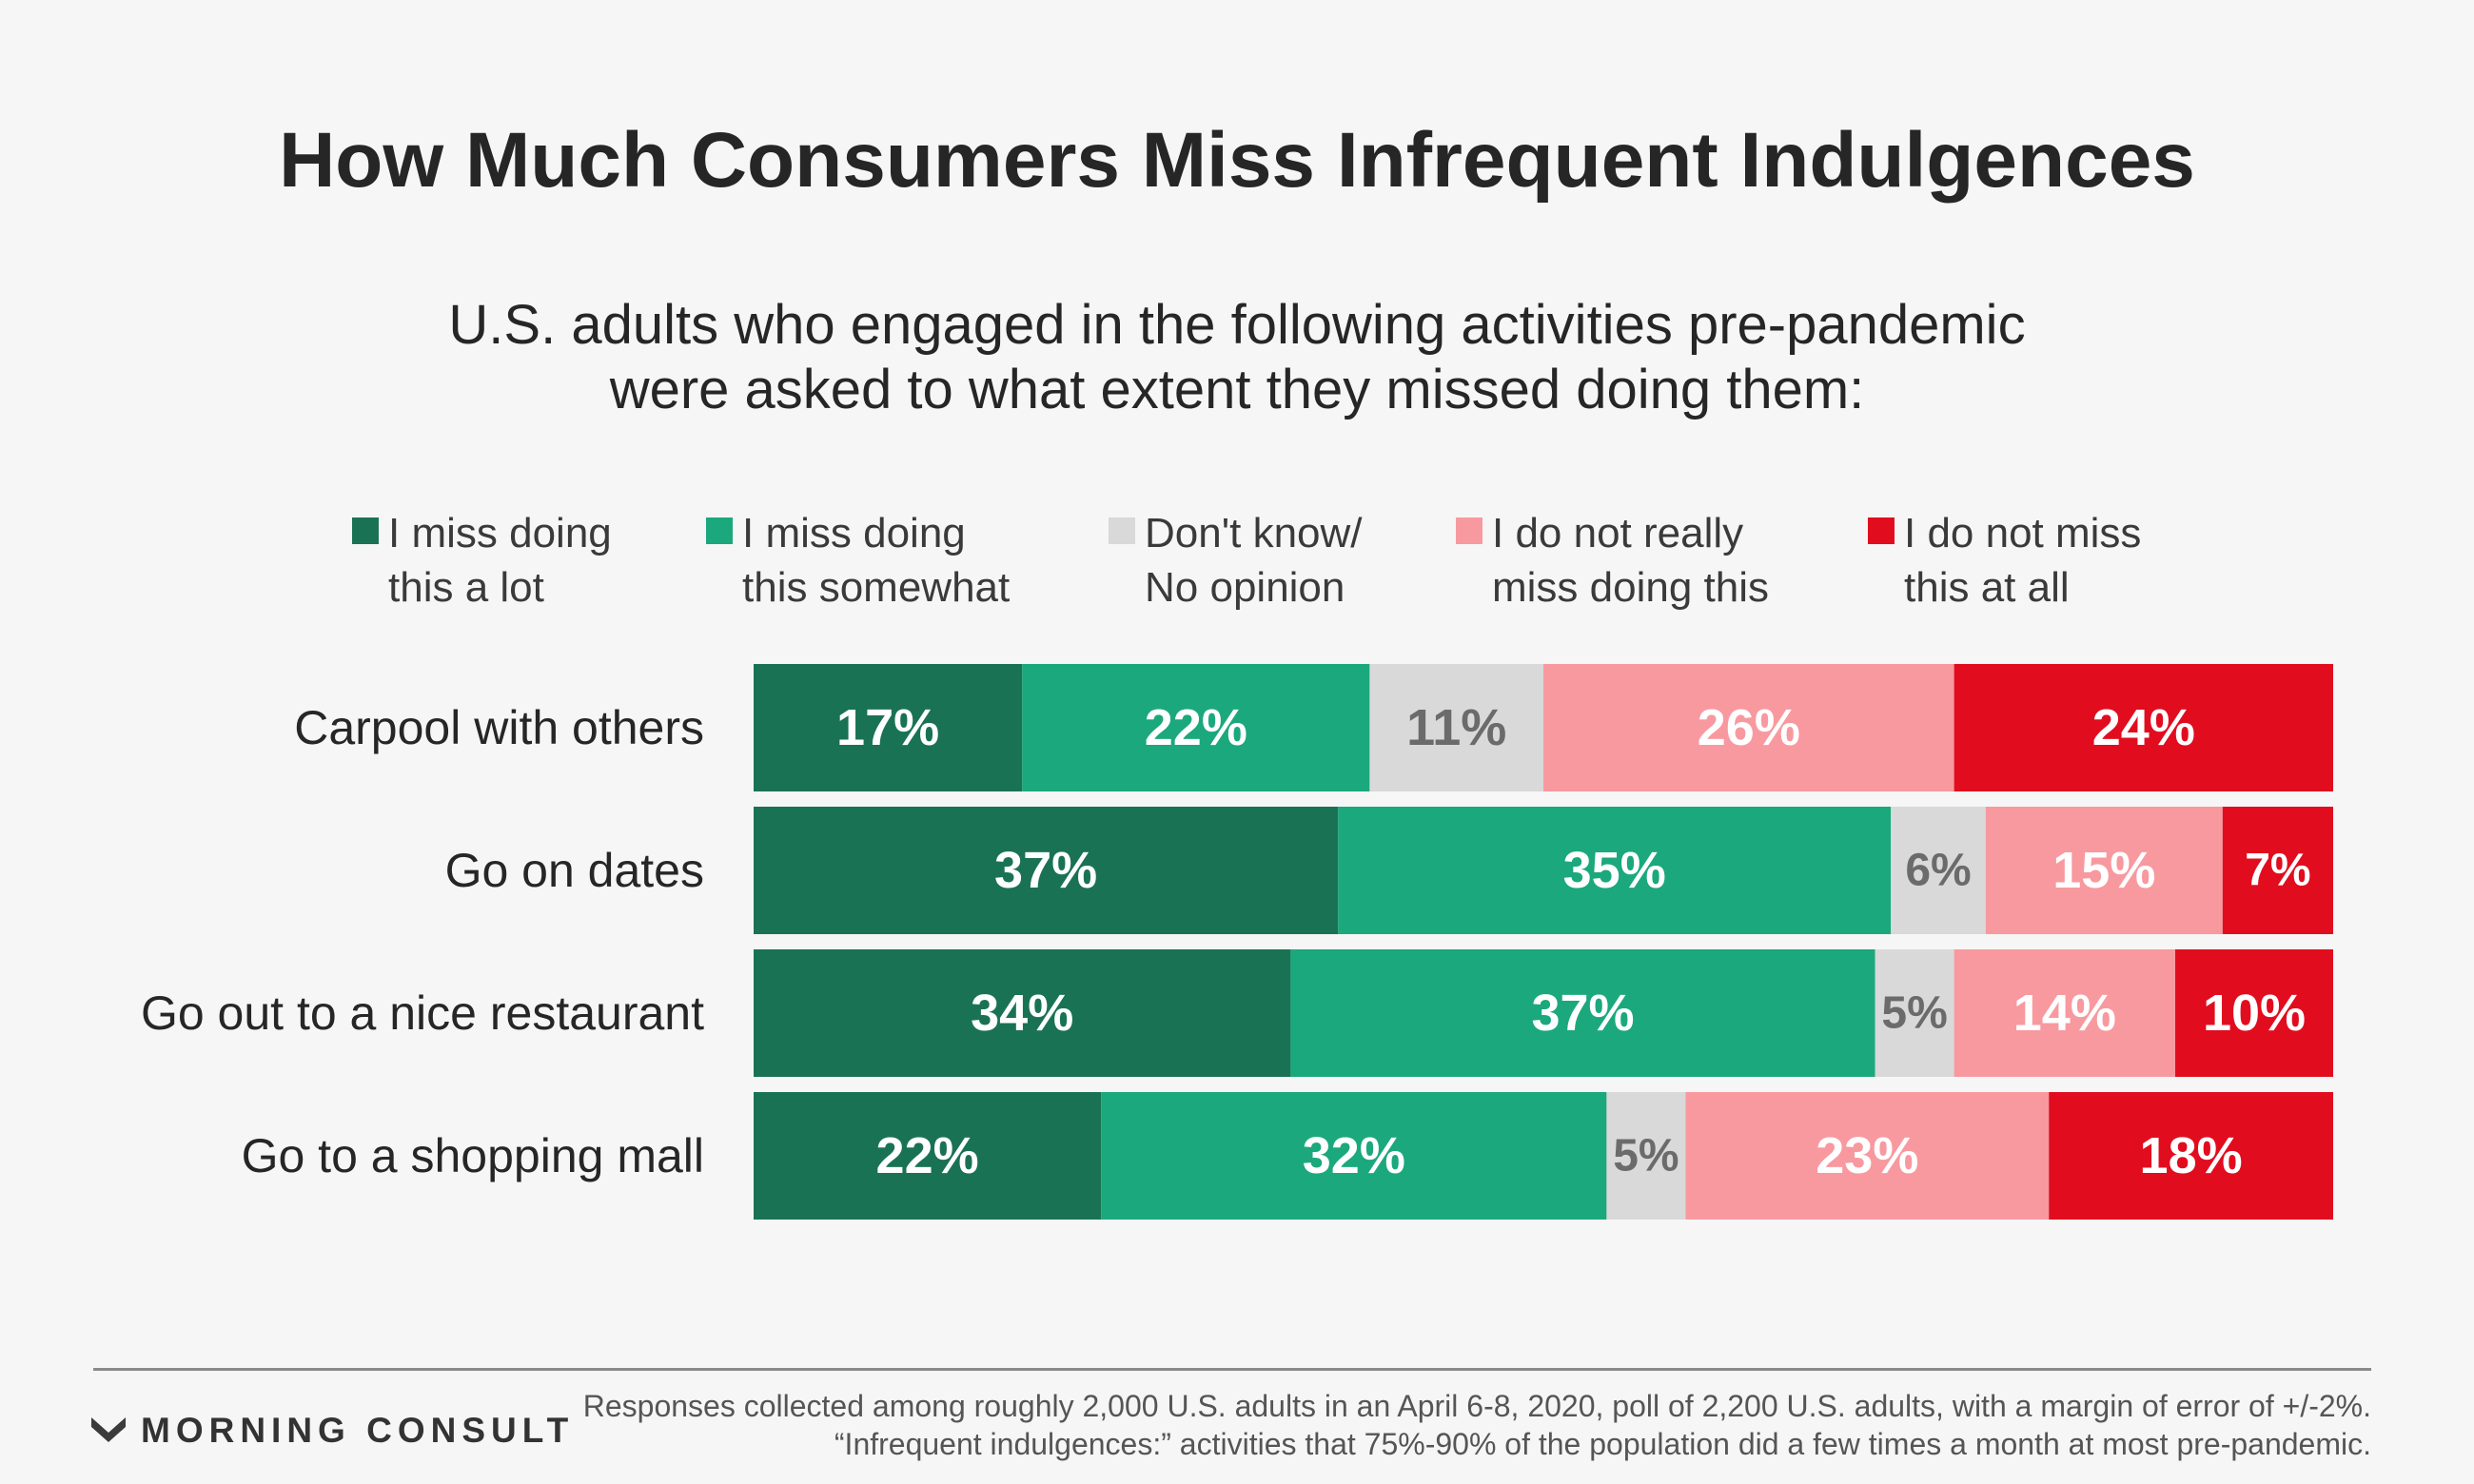 The image size is (2474, 1484). Describe the element at coordinates (366, 530) in the screenshot. I see `legend-swatch-miss-a-lot` at that location.